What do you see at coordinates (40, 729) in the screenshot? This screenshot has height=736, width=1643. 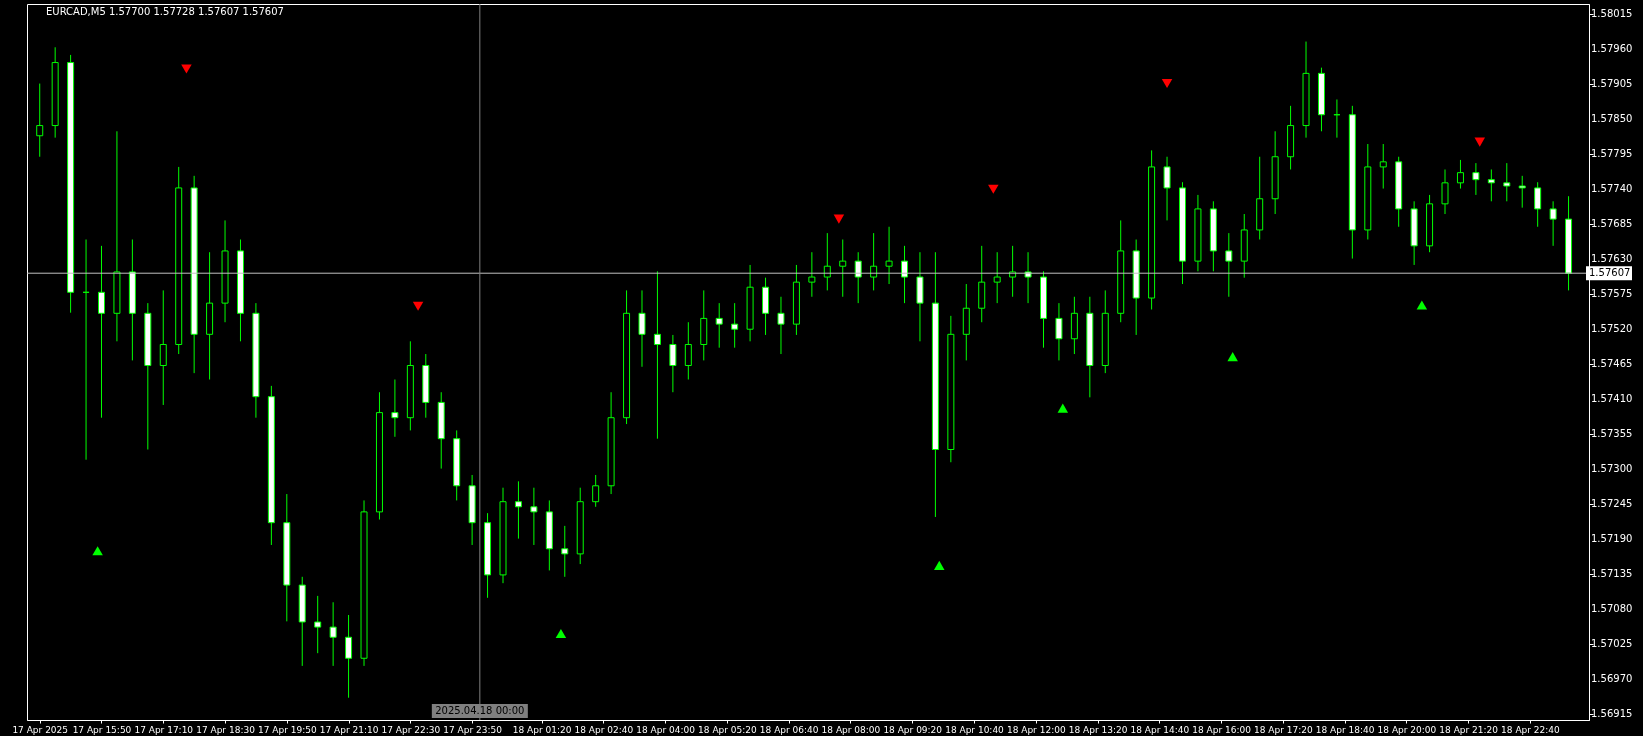 I see `x-tick-label: 17 Apr 2025` at bounding box center [40, 729].